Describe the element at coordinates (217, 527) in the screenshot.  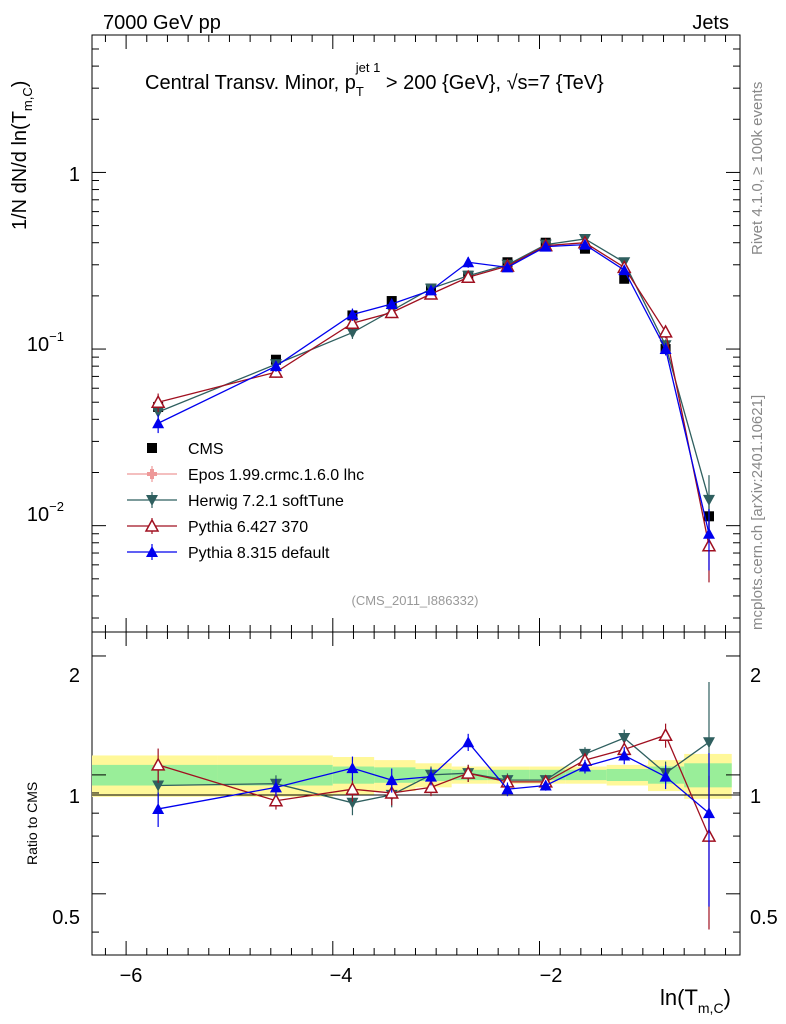
I see `legend-entry-pythia6: Pythia 6.427 370` at that location.